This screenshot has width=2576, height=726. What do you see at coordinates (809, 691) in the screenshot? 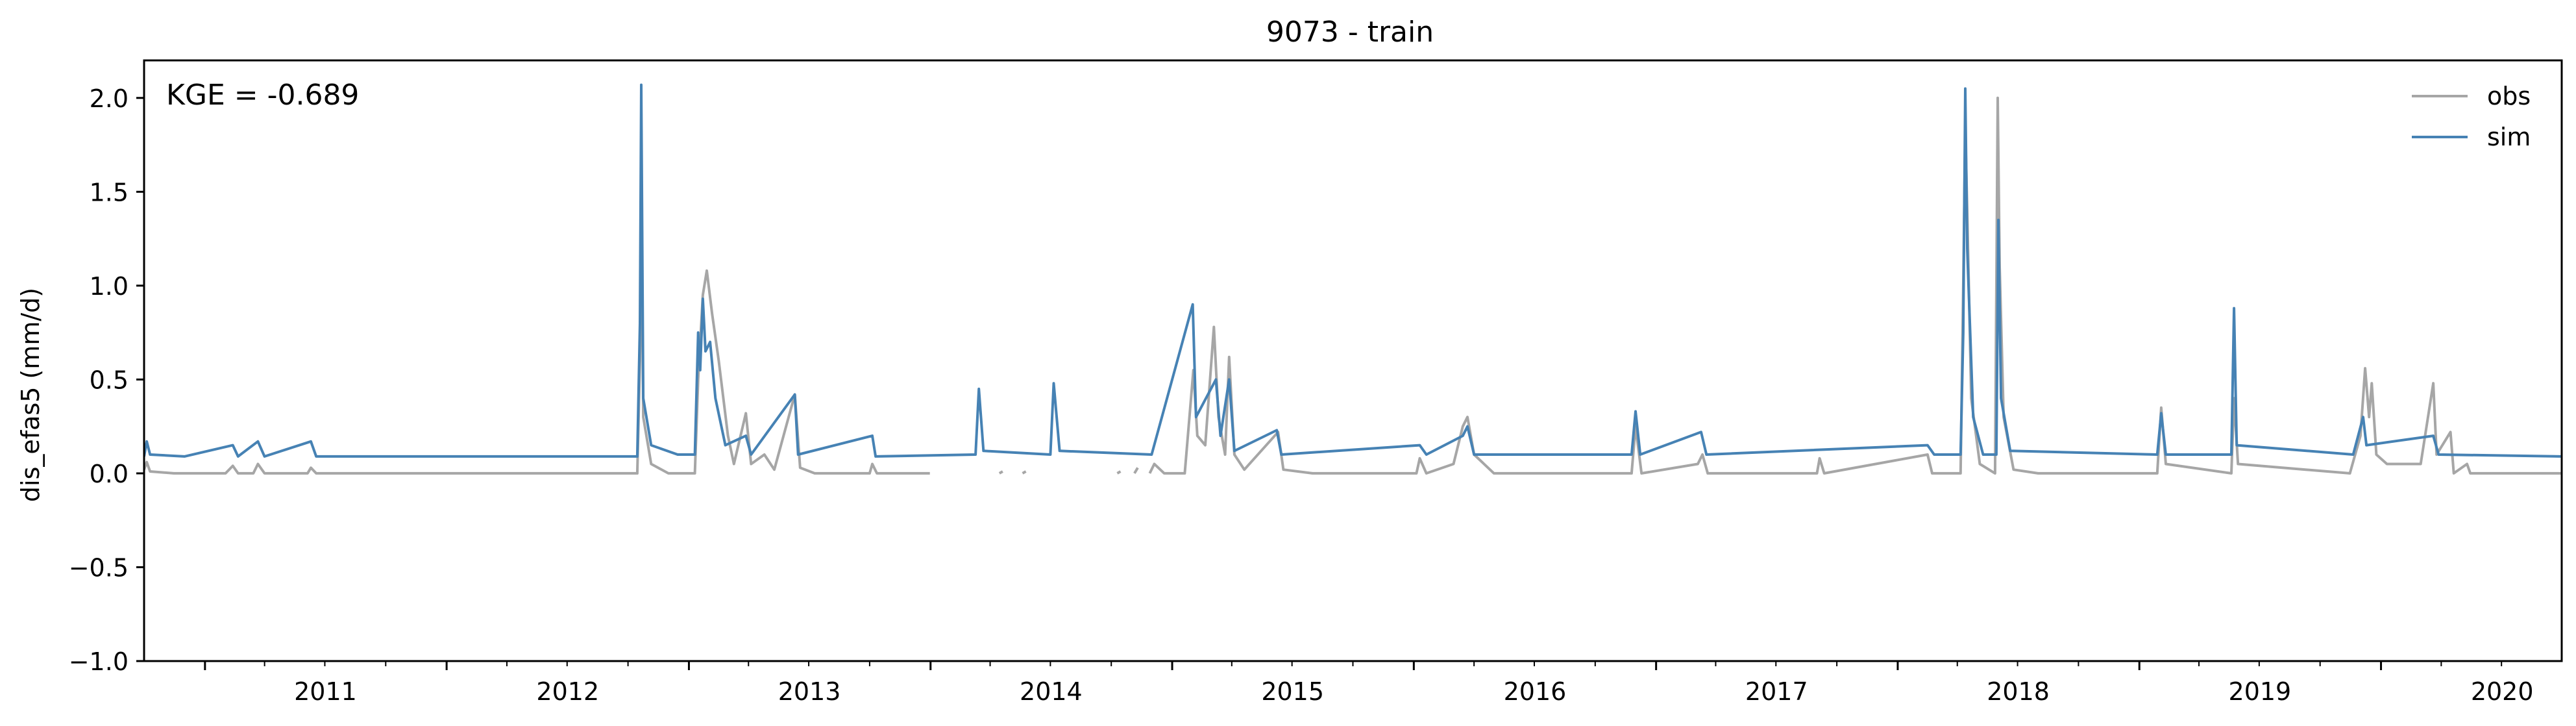
I see `x-tick-label: 2013` at bounding box center [809, 691].